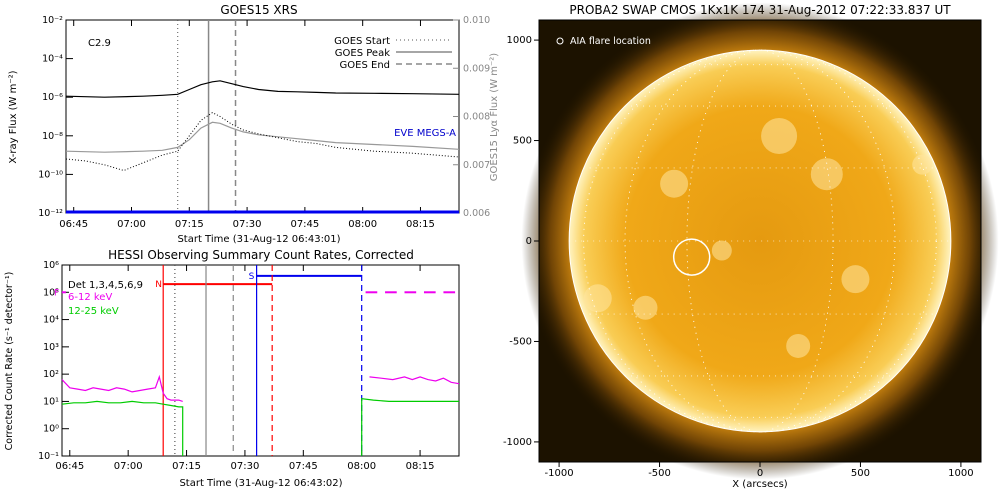  Describe the element at coordinates (52, 97) in the screenshot. I see `goes-y-tick-label: 10⁻⁶` at that location.